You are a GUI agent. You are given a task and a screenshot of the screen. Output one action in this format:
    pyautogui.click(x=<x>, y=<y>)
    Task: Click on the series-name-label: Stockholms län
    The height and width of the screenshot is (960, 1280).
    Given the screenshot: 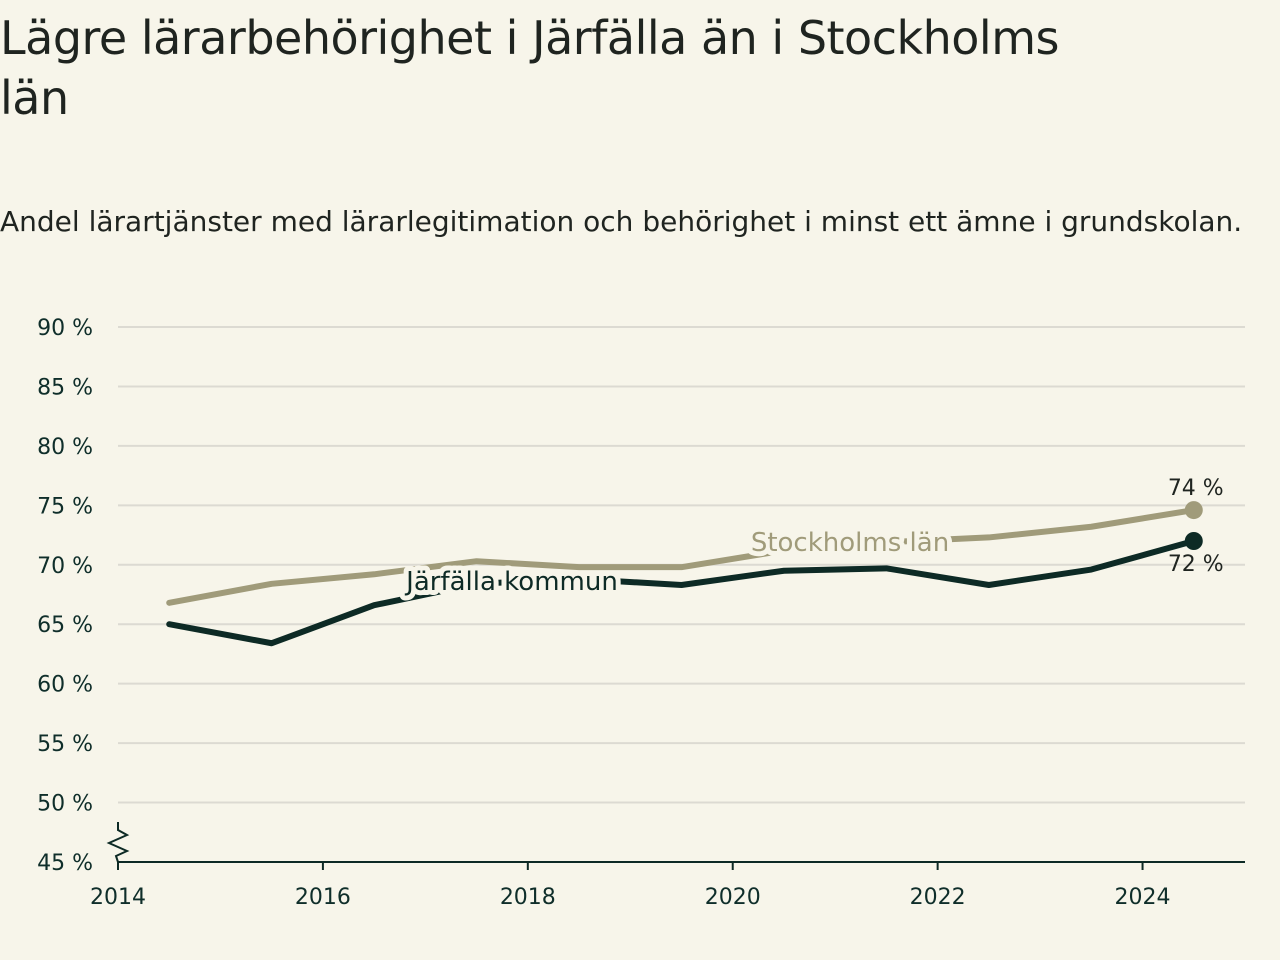 What is the action you would take?
    pyautogui.click(x=850, y=543)
    